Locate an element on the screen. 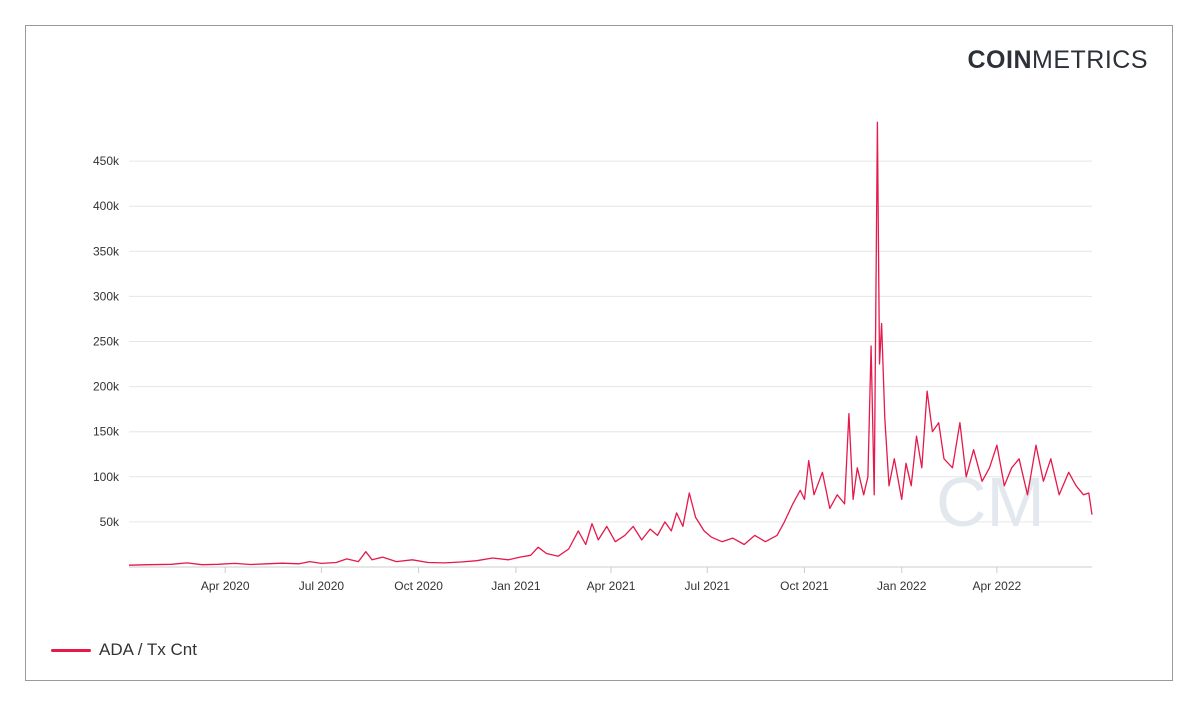 The height and width of the screenshot is (708, 1200). watermark-text: CM is located at coordinates (990, 502).